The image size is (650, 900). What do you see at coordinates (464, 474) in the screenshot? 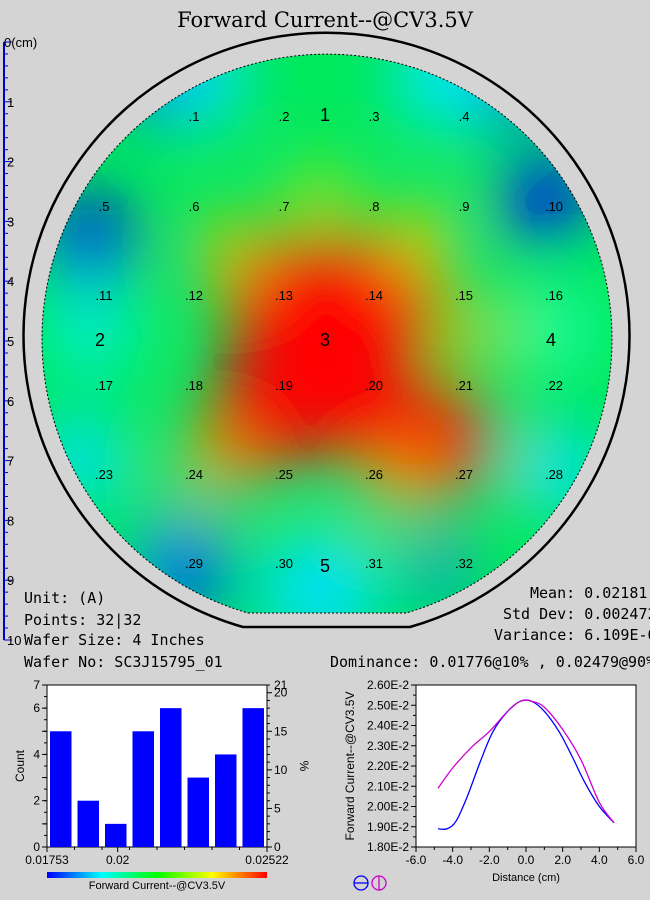
I see `measurement-point-label: .27` at bounding box center [464, 474].